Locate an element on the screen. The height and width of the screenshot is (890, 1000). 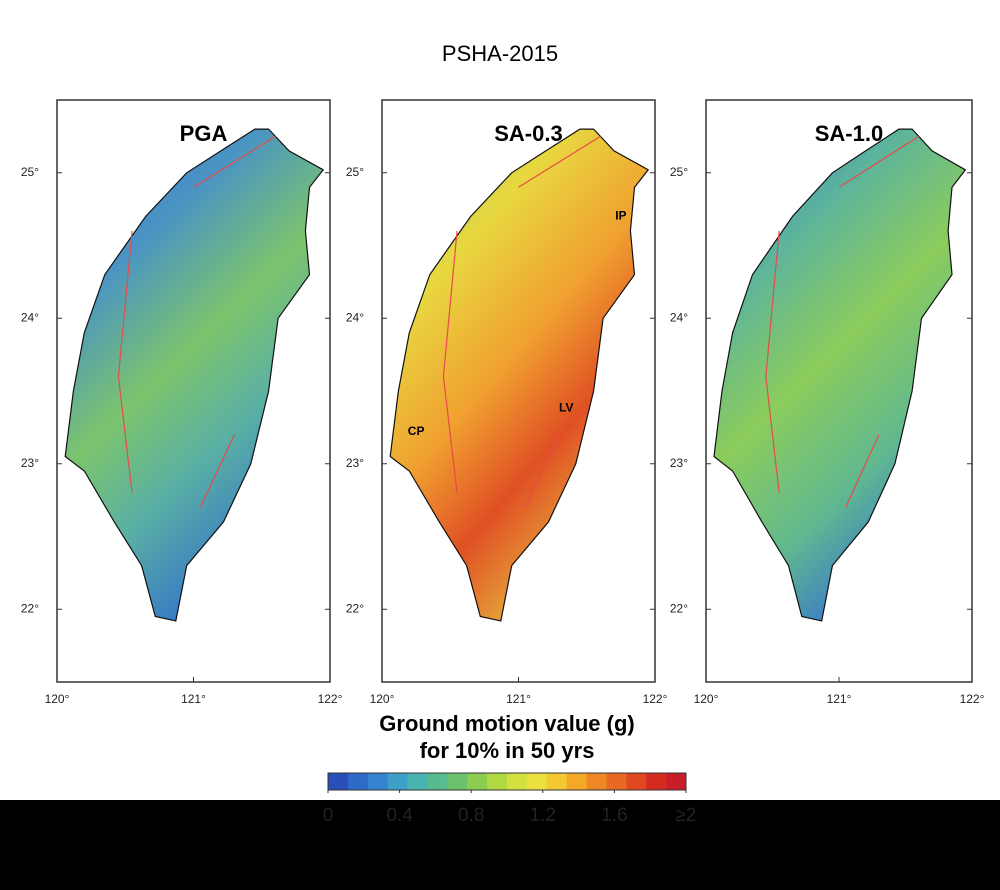
colorbar-tick-label: ≥2 is located at coordinates (686, 815).